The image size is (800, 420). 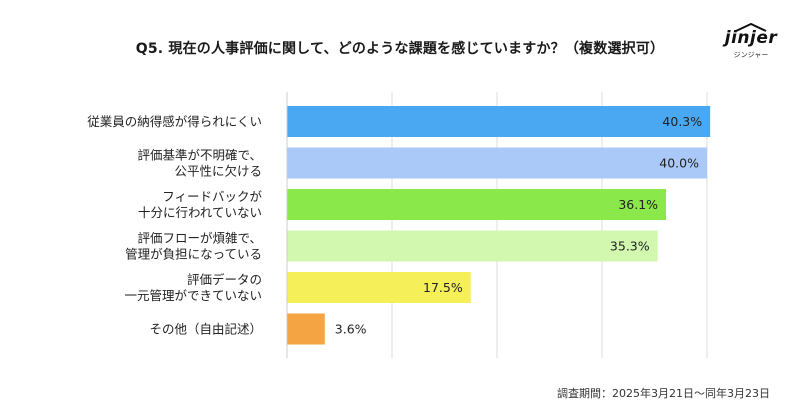 I want to click on brand-logo: jinjer ジンジャー, so click(x=751, y=42).